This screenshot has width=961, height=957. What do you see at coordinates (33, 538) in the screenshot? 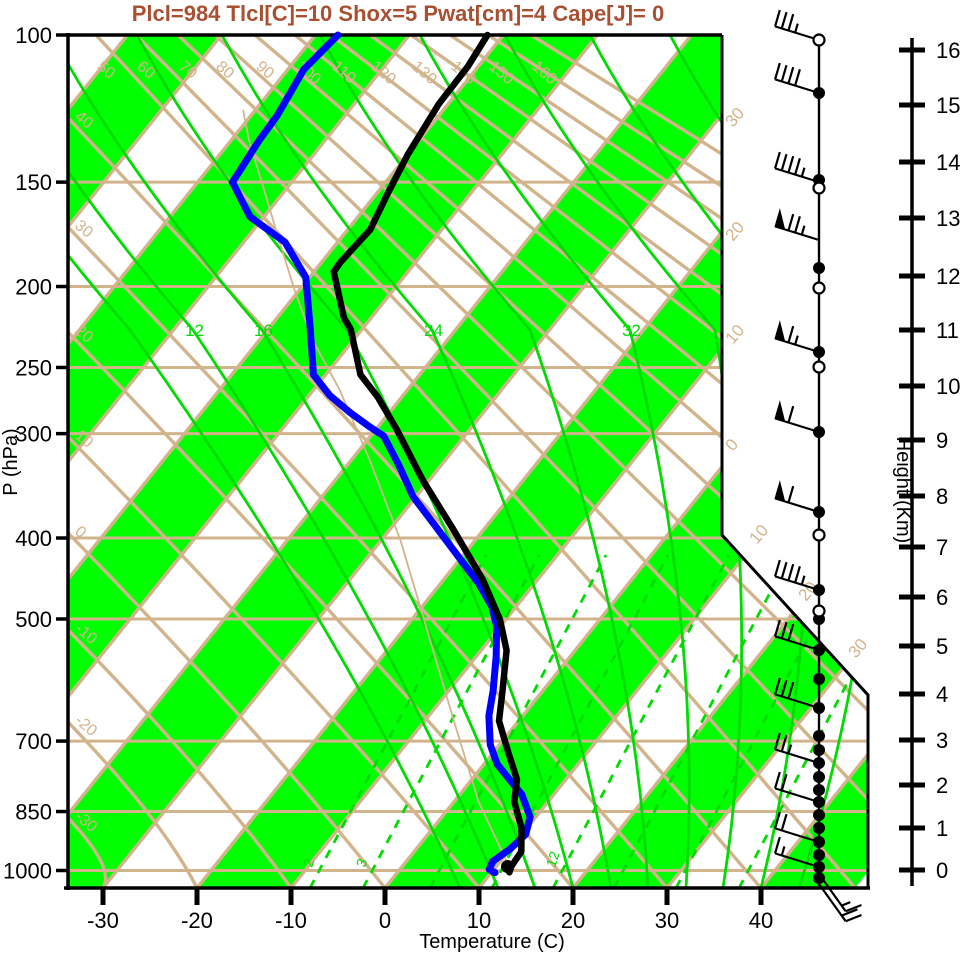
I see `pressure-tick-label: 400` at bounding box center [33, 538].